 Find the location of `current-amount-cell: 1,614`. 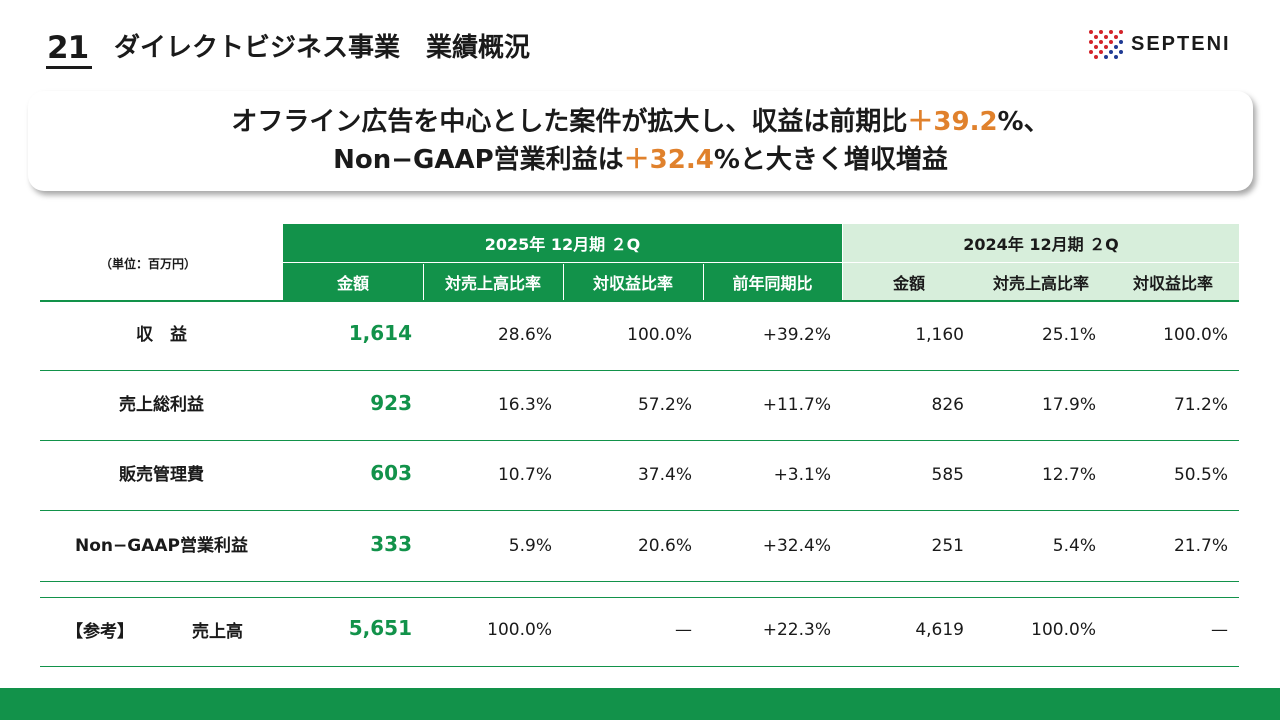

current-amount-cell: 1,614 is located at coordinates (380, 333).